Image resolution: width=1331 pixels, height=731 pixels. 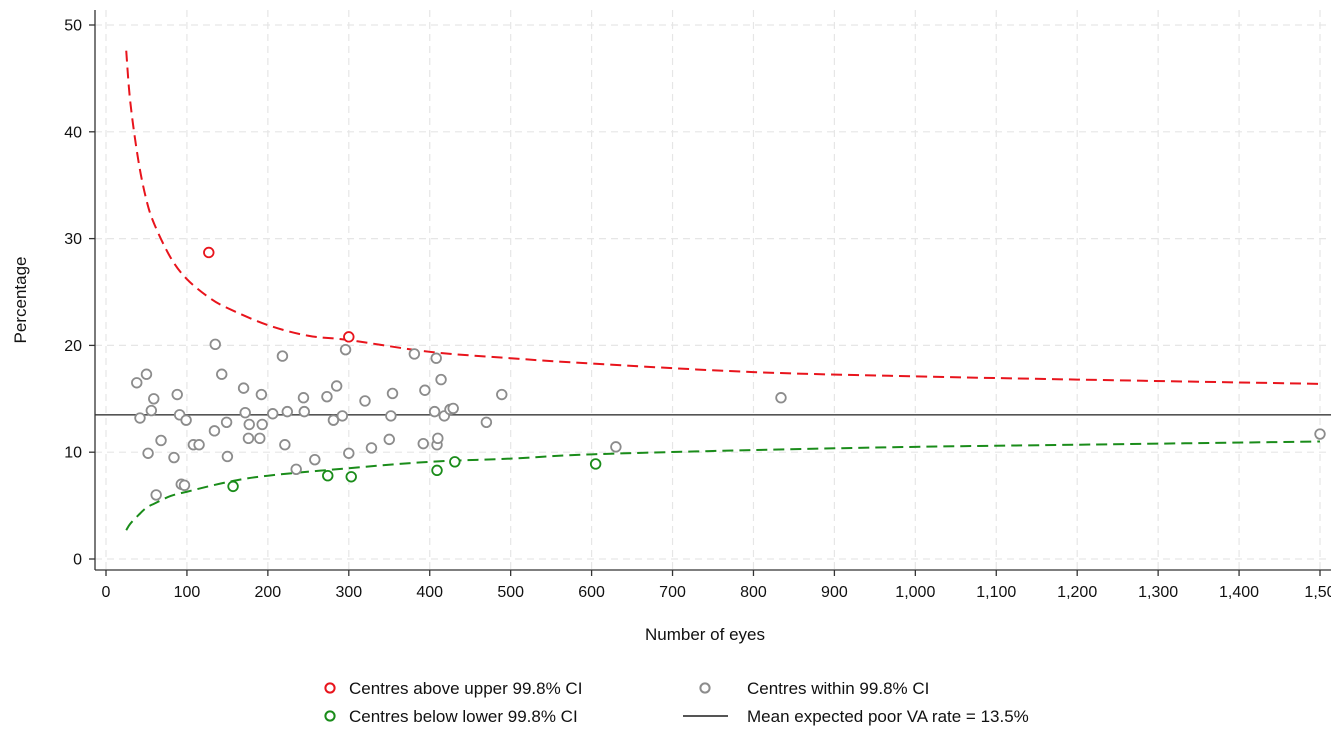 I want to click on x-tick-label: 1,300, so click(x=1158, y=592).